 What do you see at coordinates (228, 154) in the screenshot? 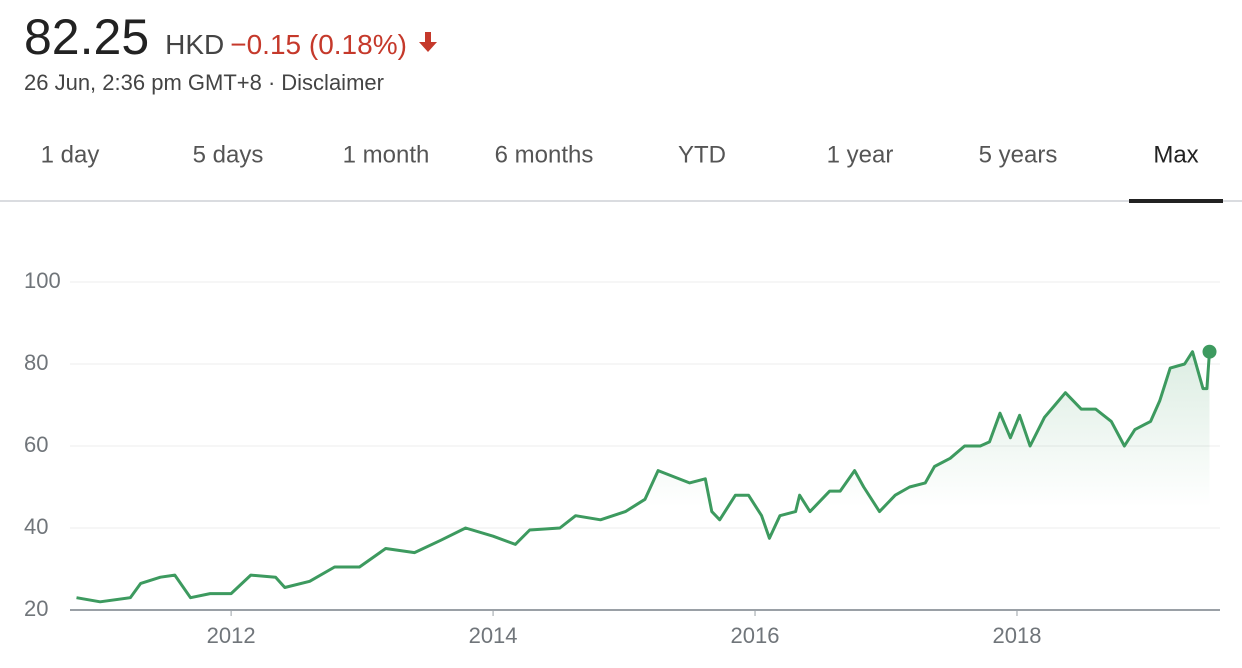
I see `tab: 5 days` at bounding box center [228, 154].